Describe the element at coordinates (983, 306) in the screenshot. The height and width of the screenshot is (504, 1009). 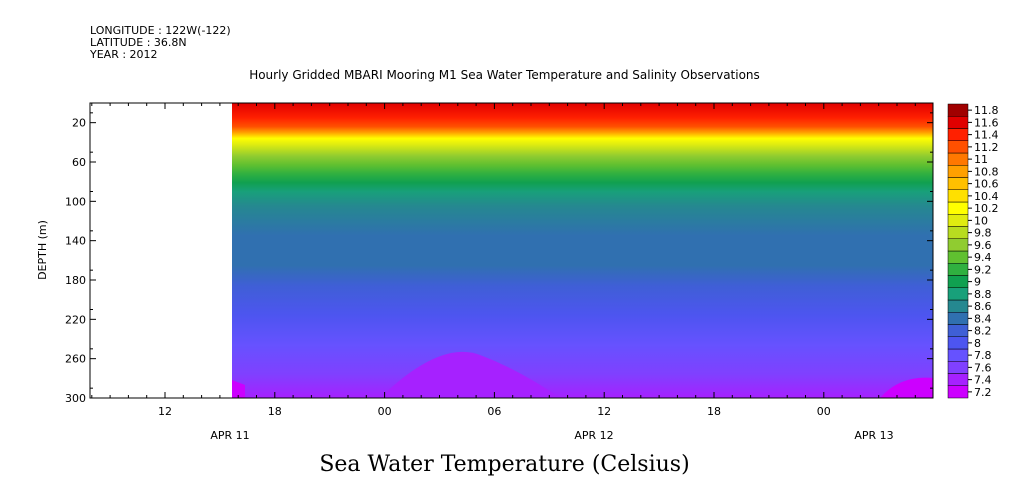
I see `colorbar-label: 8.6` at that location.